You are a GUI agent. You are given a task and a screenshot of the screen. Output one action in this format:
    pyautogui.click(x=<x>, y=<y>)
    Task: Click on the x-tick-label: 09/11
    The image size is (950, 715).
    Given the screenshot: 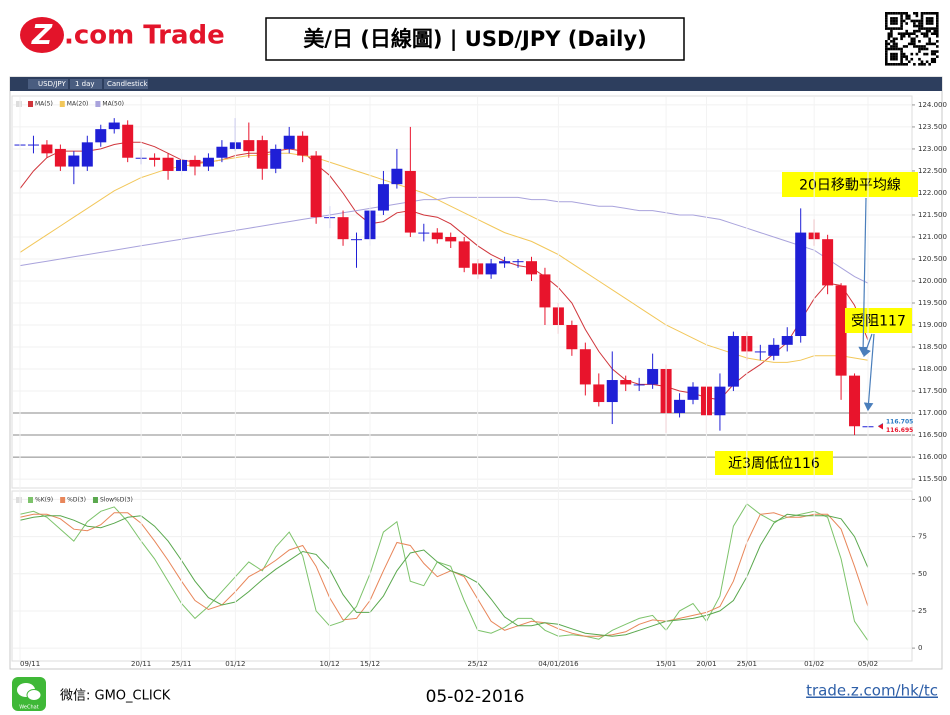 What is the action you would take?
    pyautogui.click(x=30, y=664)
    